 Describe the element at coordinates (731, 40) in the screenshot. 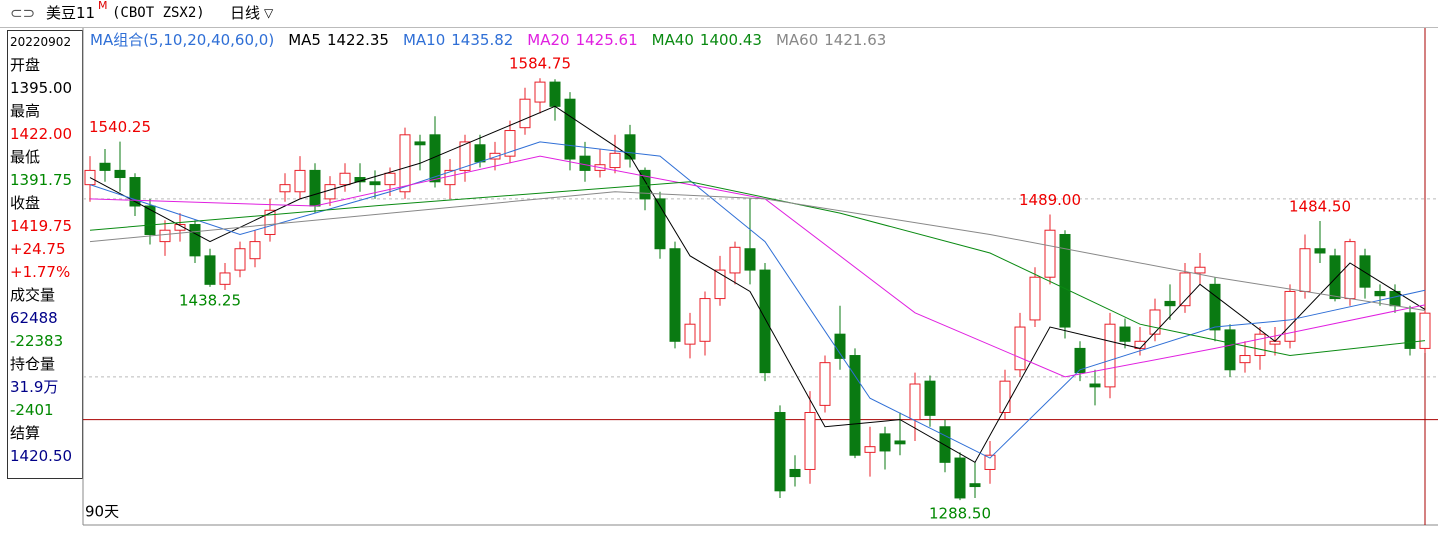

I see `legend-value: 1400.43` at that location.